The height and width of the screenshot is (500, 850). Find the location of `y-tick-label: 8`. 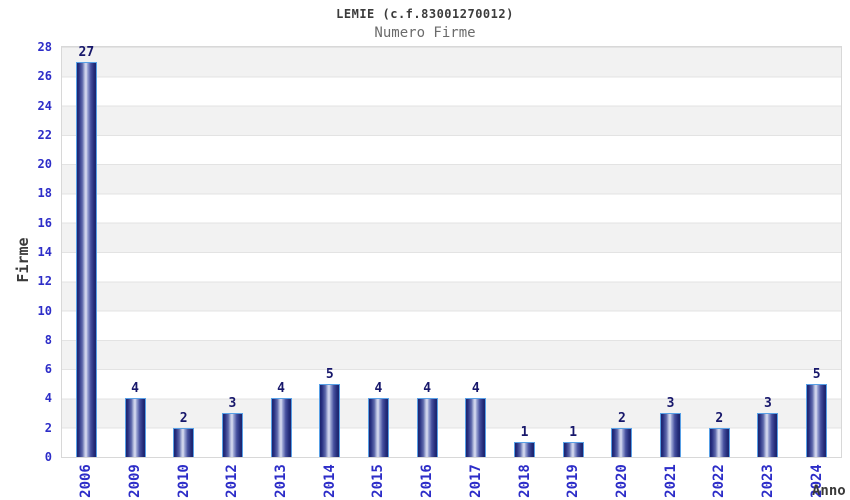

y-tick-label: 8 is located at coordinates (48, 339).